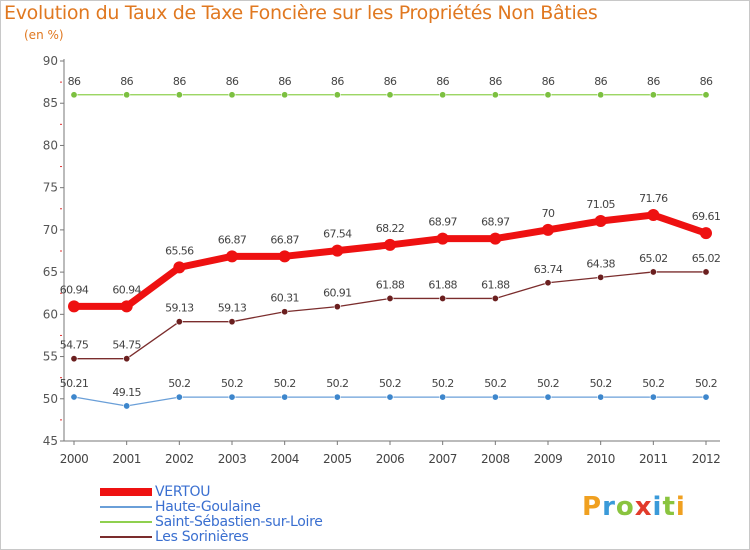 This screenshot has height=550, width=750. I want to click on x-tick-label: 2009, so click(548, 459).